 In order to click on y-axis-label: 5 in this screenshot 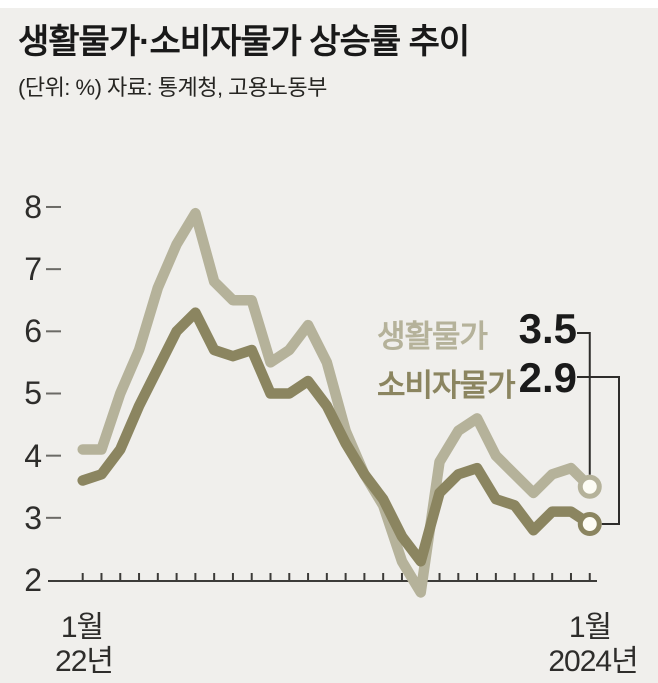, I will do `click(33, 393)`.